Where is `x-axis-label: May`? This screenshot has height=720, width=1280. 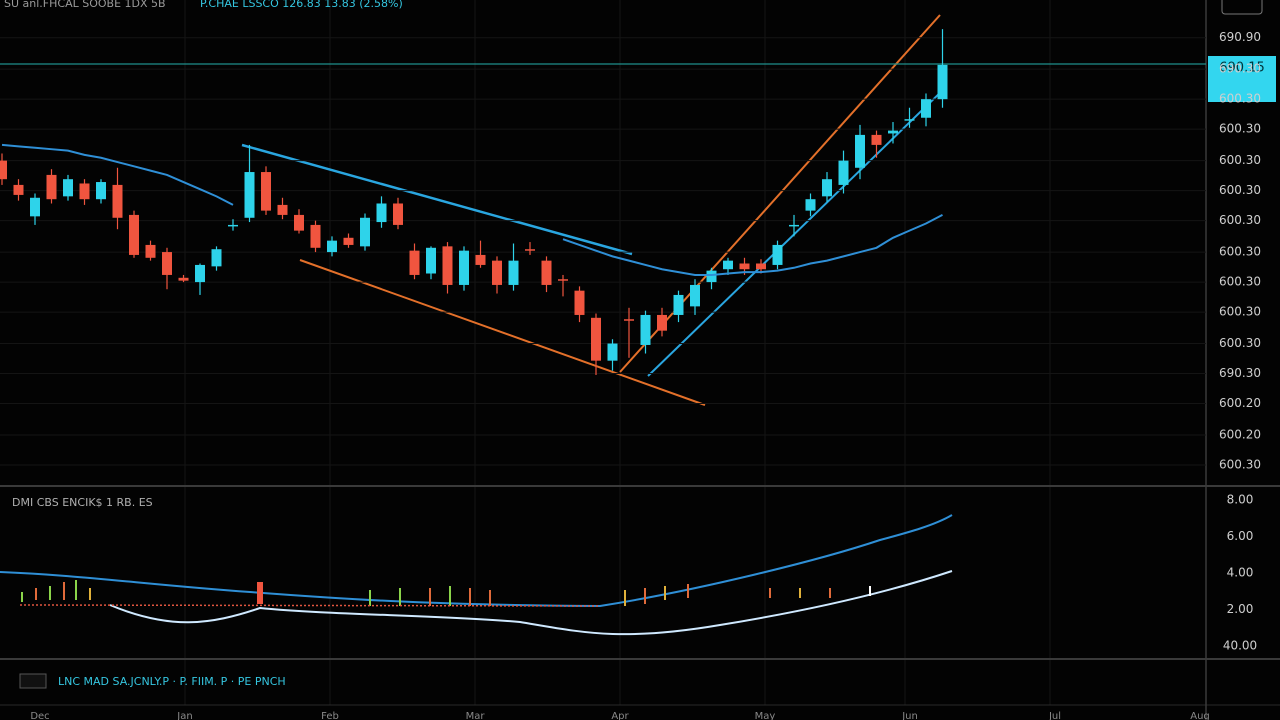
x-axis-label: May is located at coordinates (765, 715).